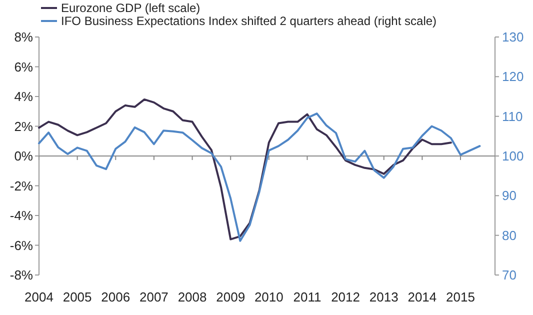  Describe the element at coordinates (24, 156) in the screenshot. I see `y-tick-label: 0%` at that location.